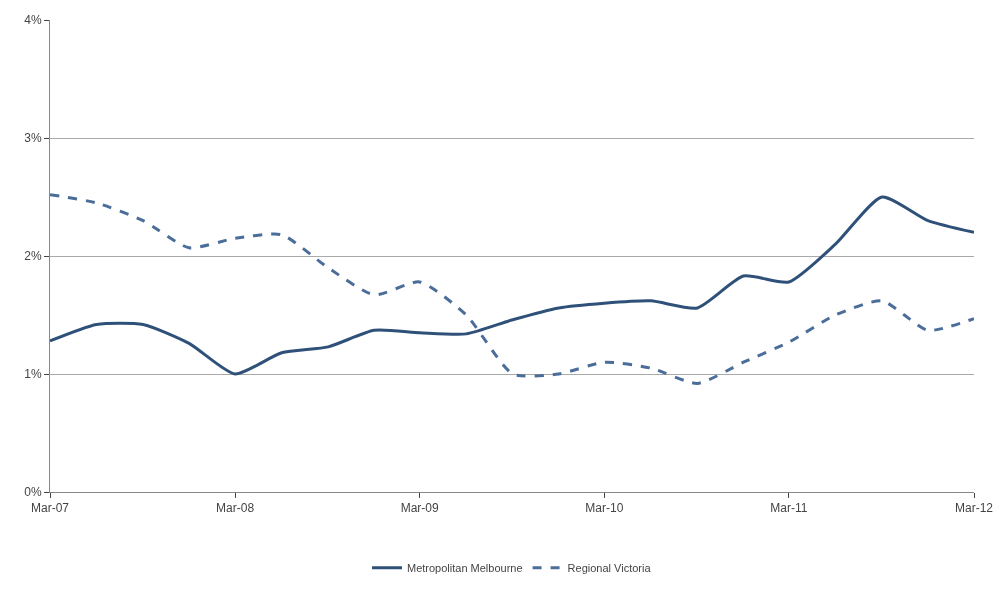  I want to click on legend-label: Regional Victoria, so click(609, 568).